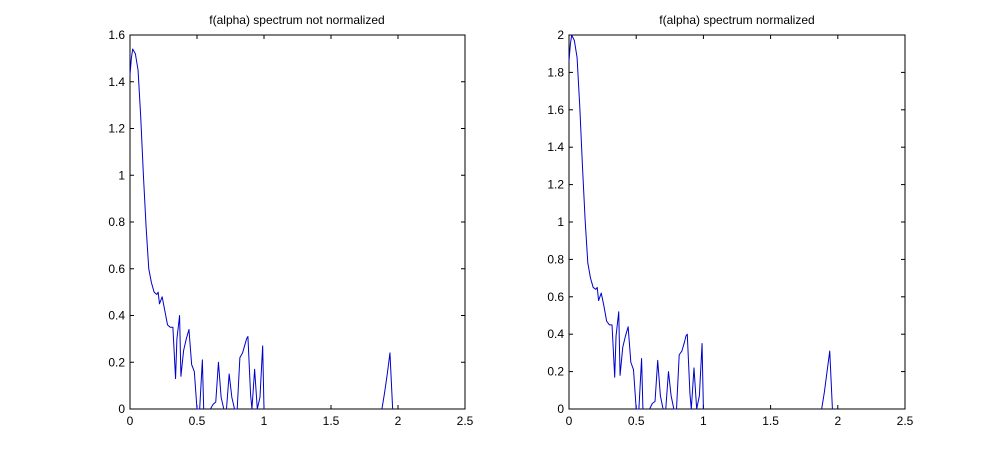 The image size is (1000, 465). I want to click on plot-title: f(alpha) spectrum normalized, so click(736, 20).